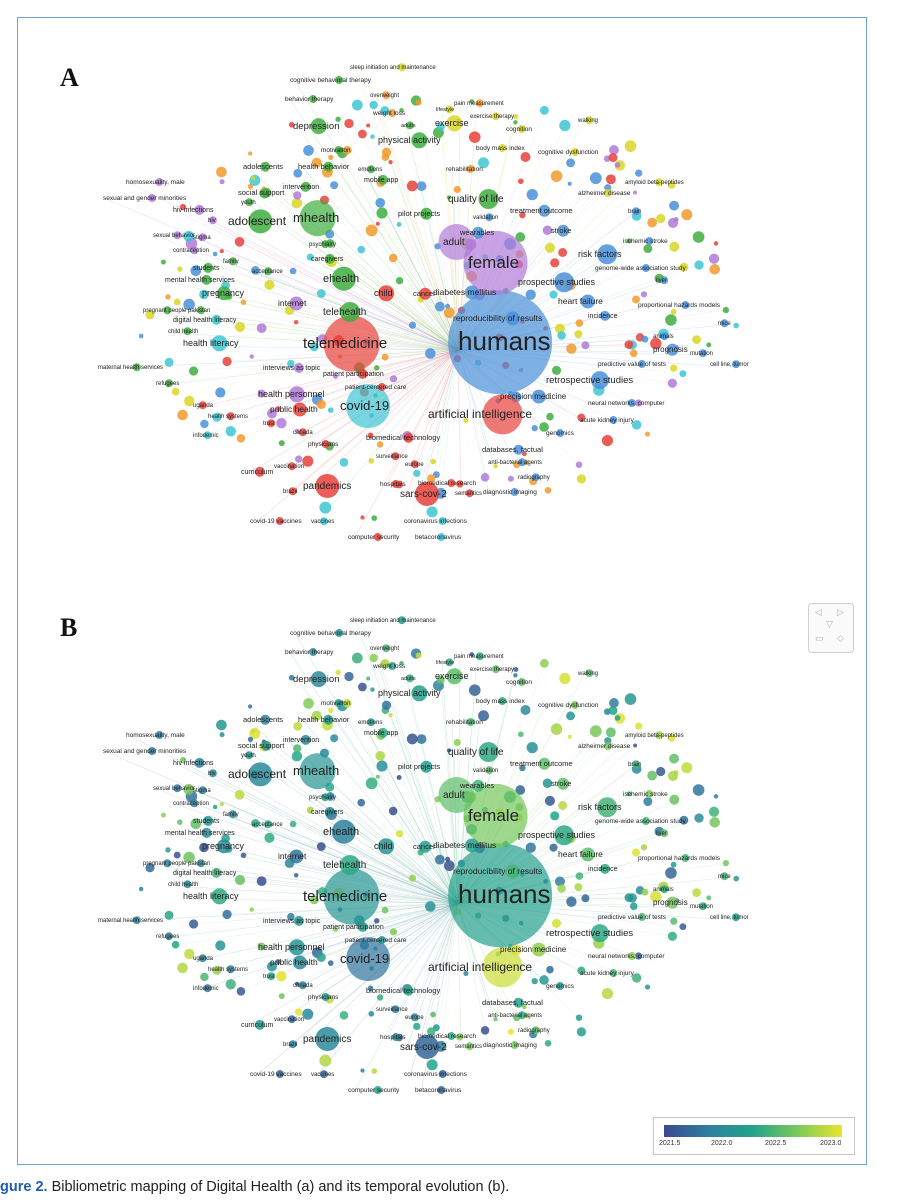 The image size is (897, 1200). Describe the element at coordinates (322, 798) in the screenshot. I see `keyword-label: psychiatry` at that location.